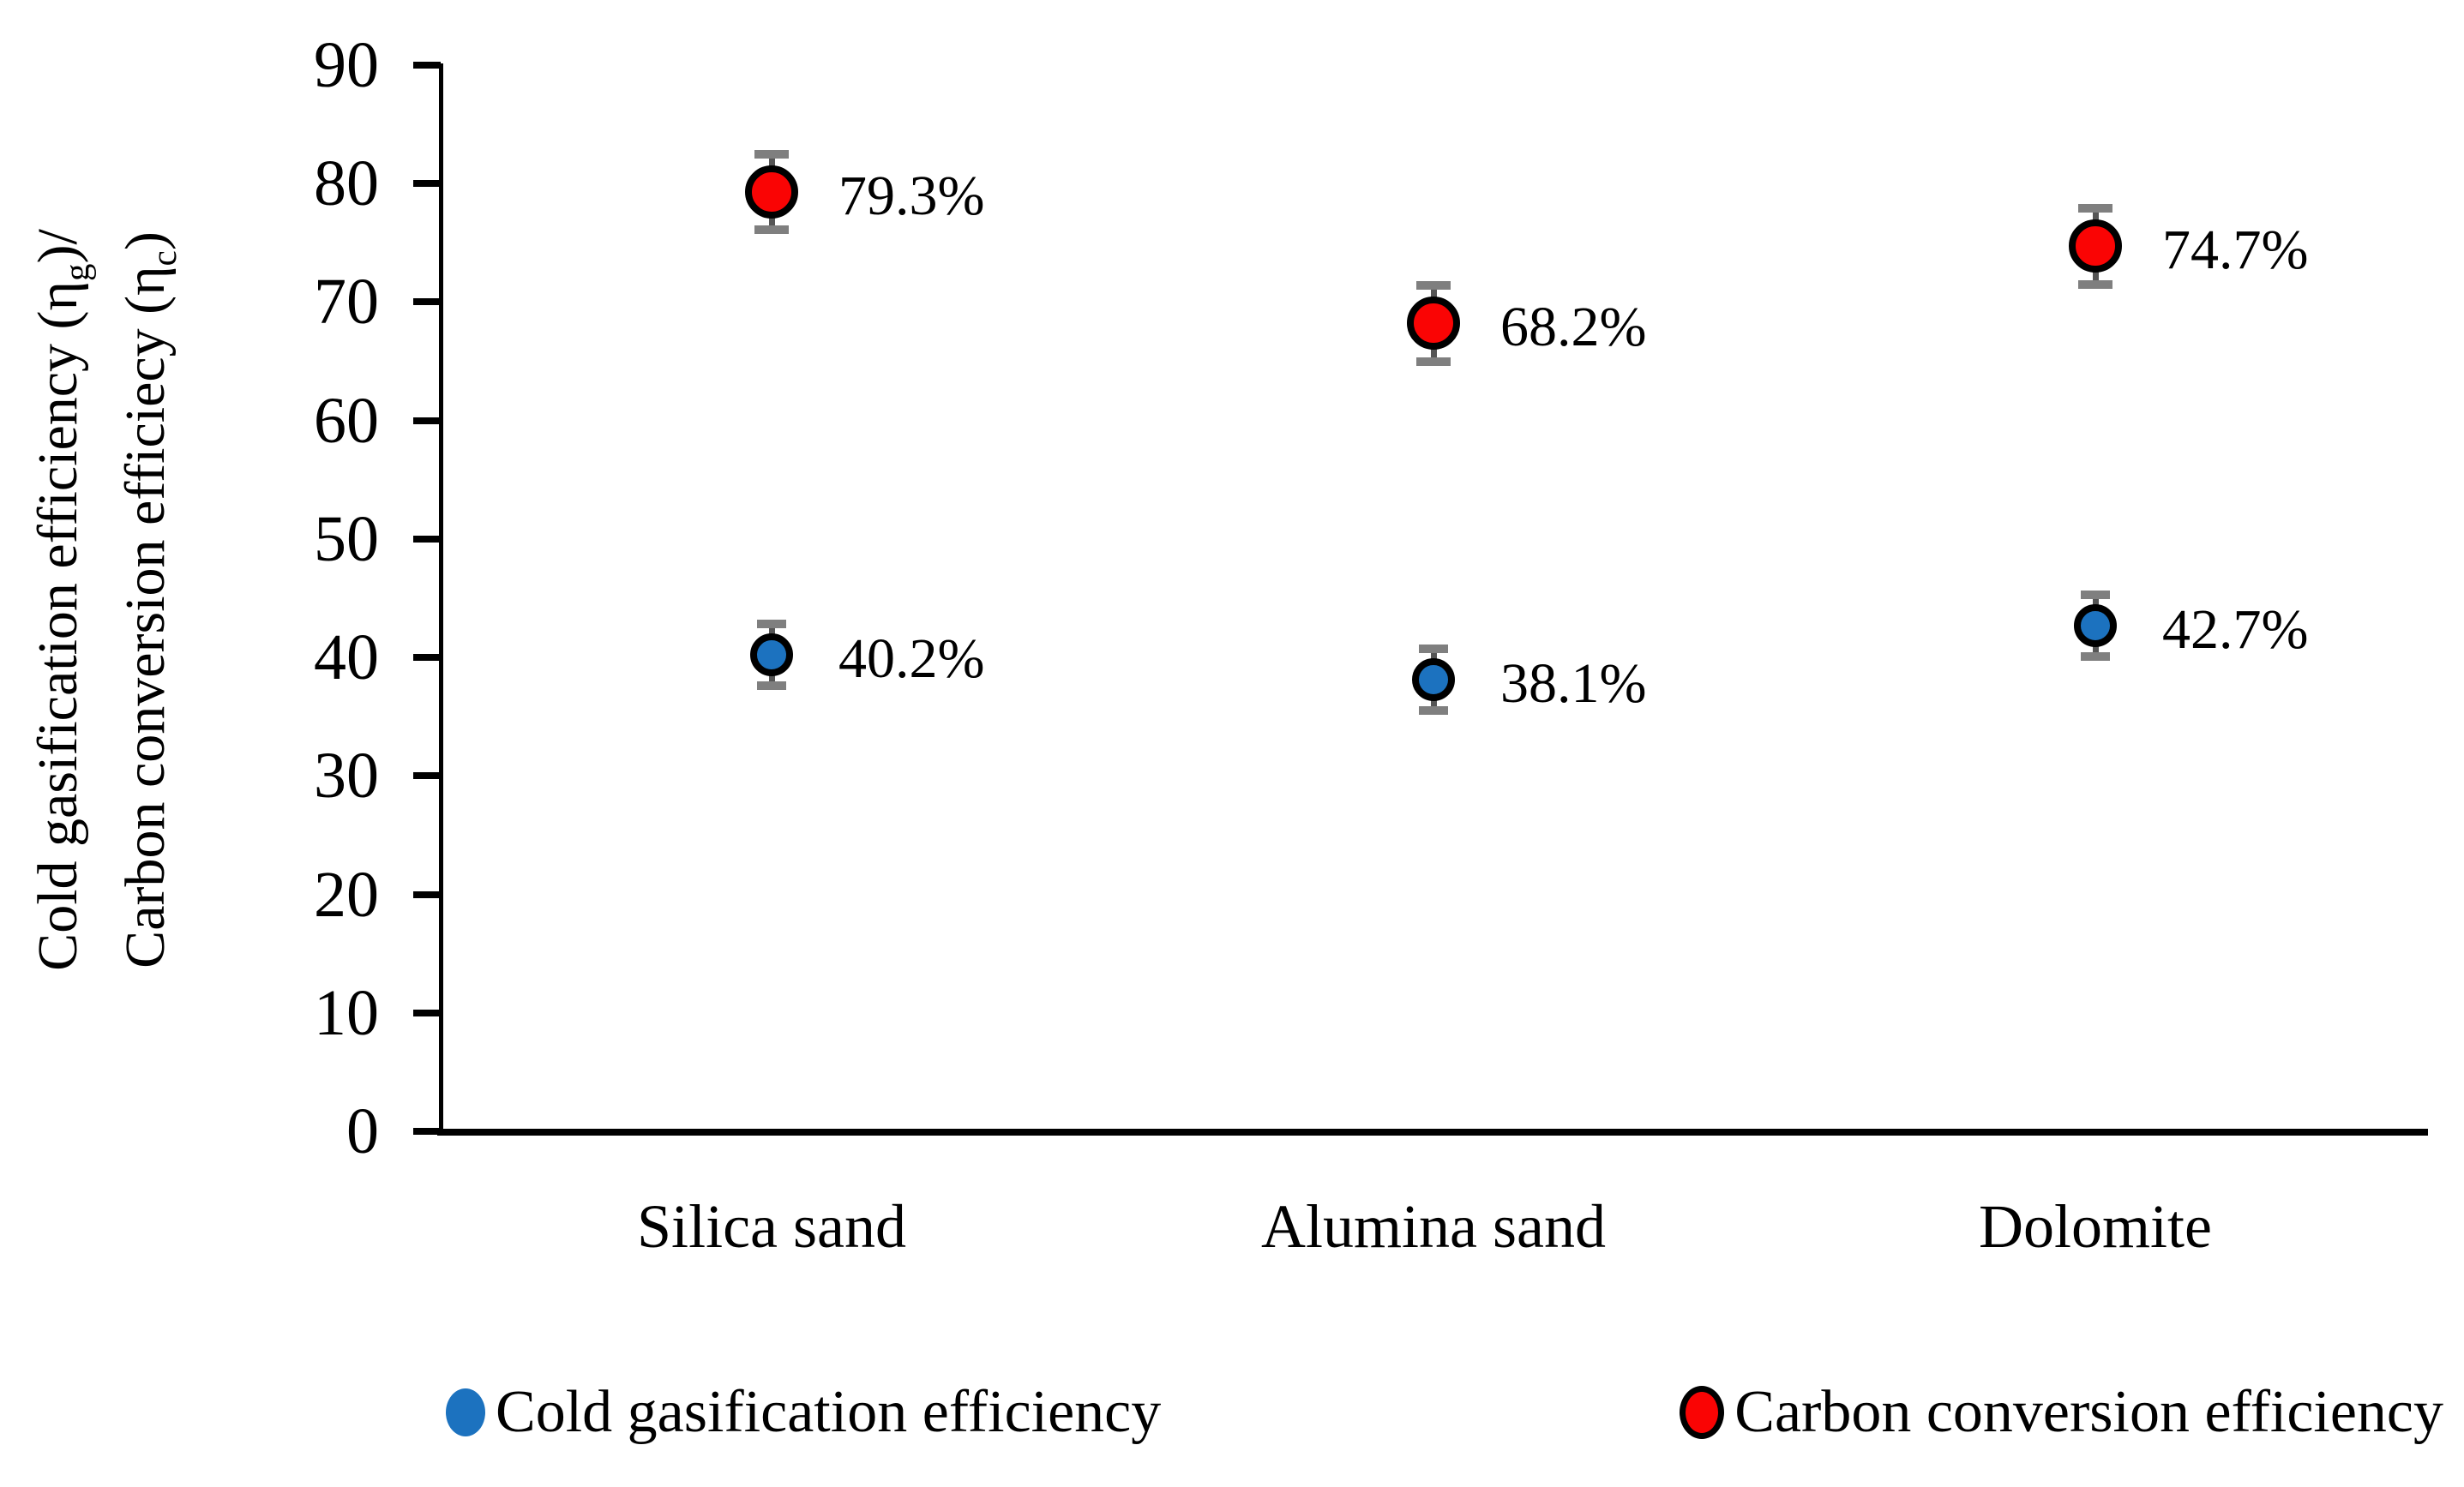 The image size is (2464, 1487). Describe the element at coordinates (1433, 1226) in the screenshot. I see `x-axis-category-label: Alumina sand` at that location.